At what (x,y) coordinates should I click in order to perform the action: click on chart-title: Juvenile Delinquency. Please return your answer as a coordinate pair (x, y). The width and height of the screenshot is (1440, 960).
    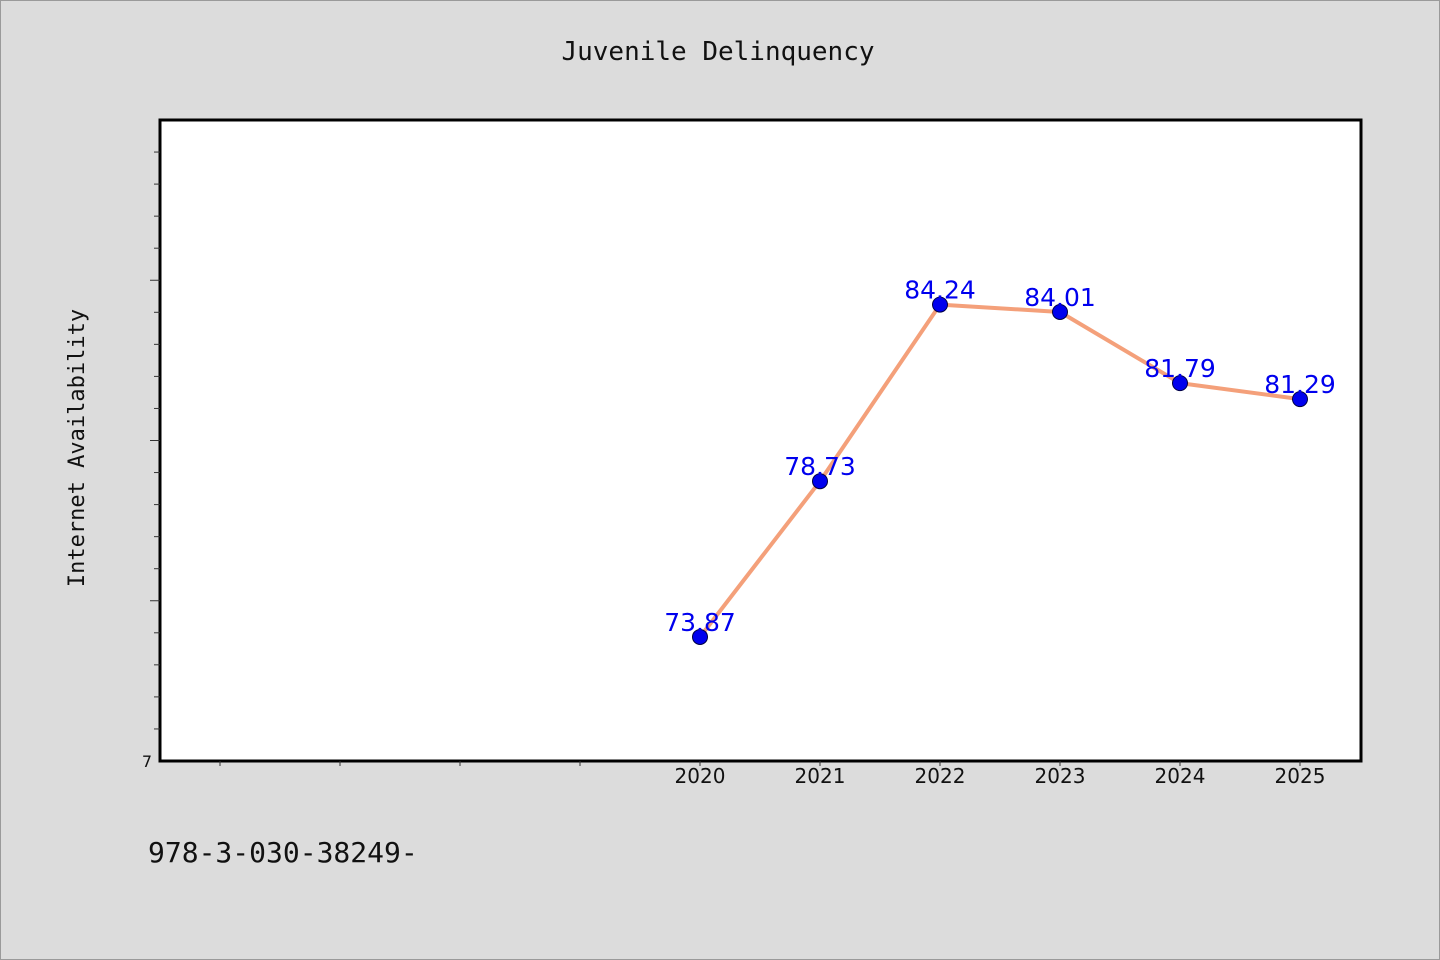
    Looking at the image, I should click on (717, 52).